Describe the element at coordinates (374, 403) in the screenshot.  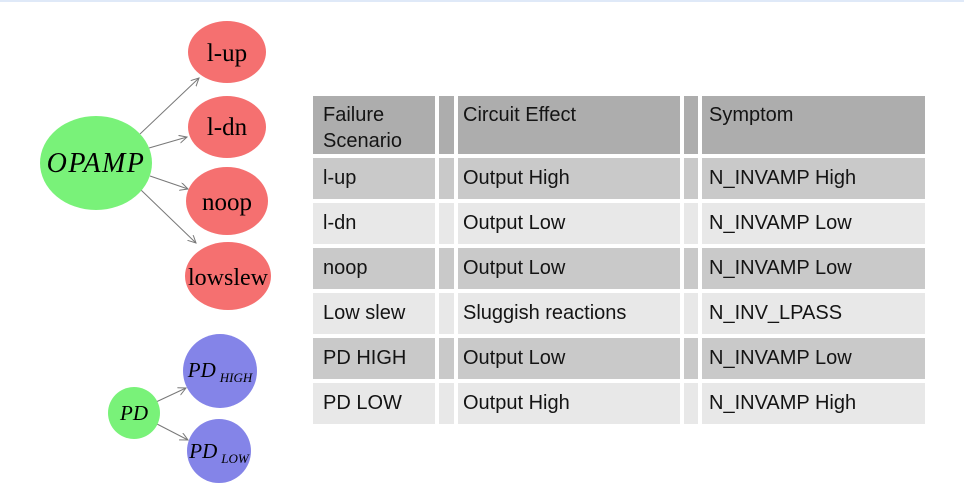
I see `cell-scenario: PD LOW` at that location.